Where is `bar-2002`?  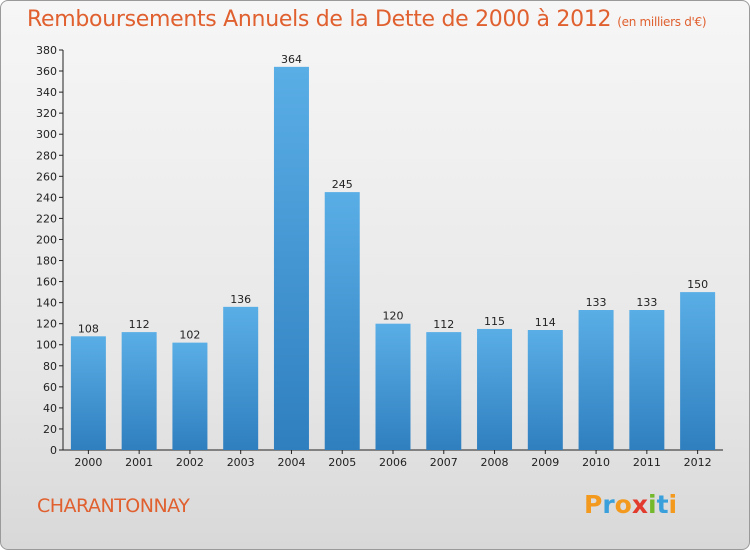 bar-2002 is located at coordinates (190, 396).